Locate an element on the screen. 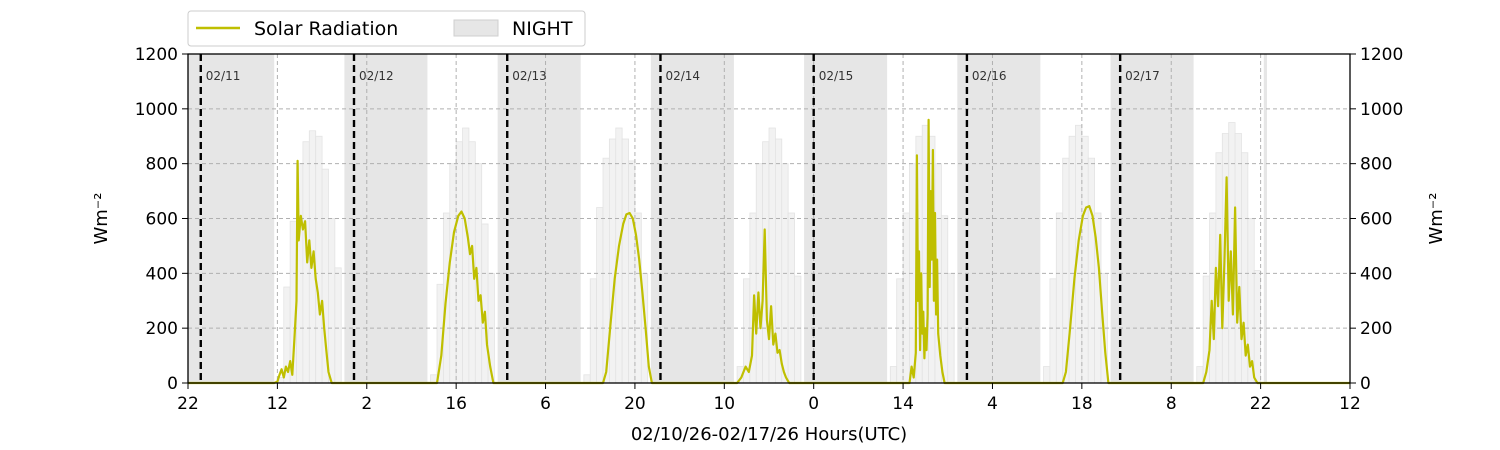 The height and width of the screenshot is (450, 1500). y-tick-label-right: 800 is located at coordinates (1376, 165).